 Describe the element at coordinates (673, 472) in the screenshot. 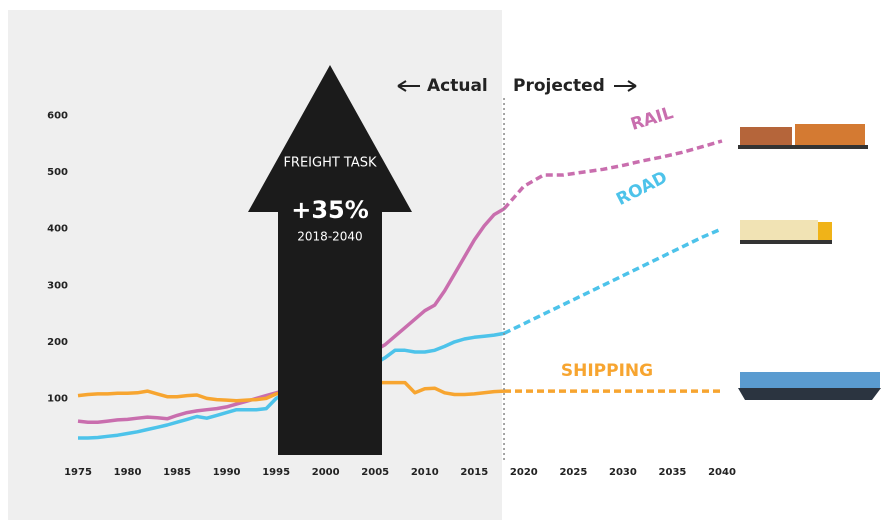

I see `x-tick-label: 2035` at that location.